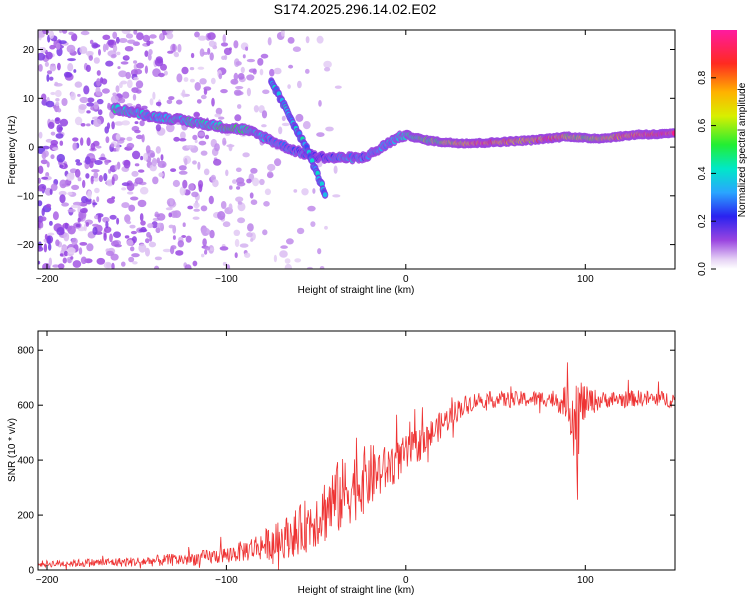 This screenshot has width=750, height=600. Describe the element at coordinates (29, 50) in the screenshot. I see `y-tick-label: 20` at that location.